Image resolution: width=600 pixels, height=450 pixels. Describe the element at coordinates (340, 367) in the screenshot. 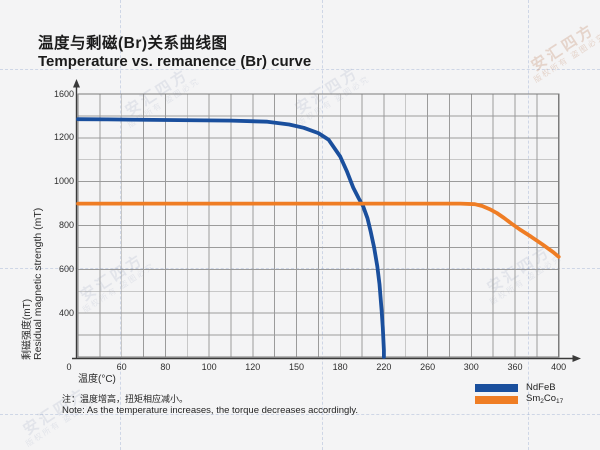

I see `x-tick-label: 180` at that location.